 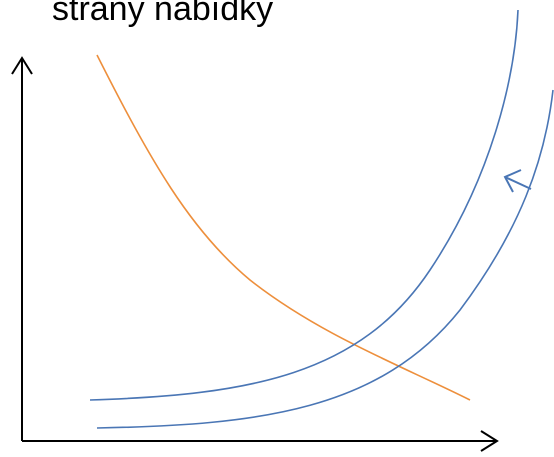 I want to click on shift-arrow-head, so click(x=512, y=181).